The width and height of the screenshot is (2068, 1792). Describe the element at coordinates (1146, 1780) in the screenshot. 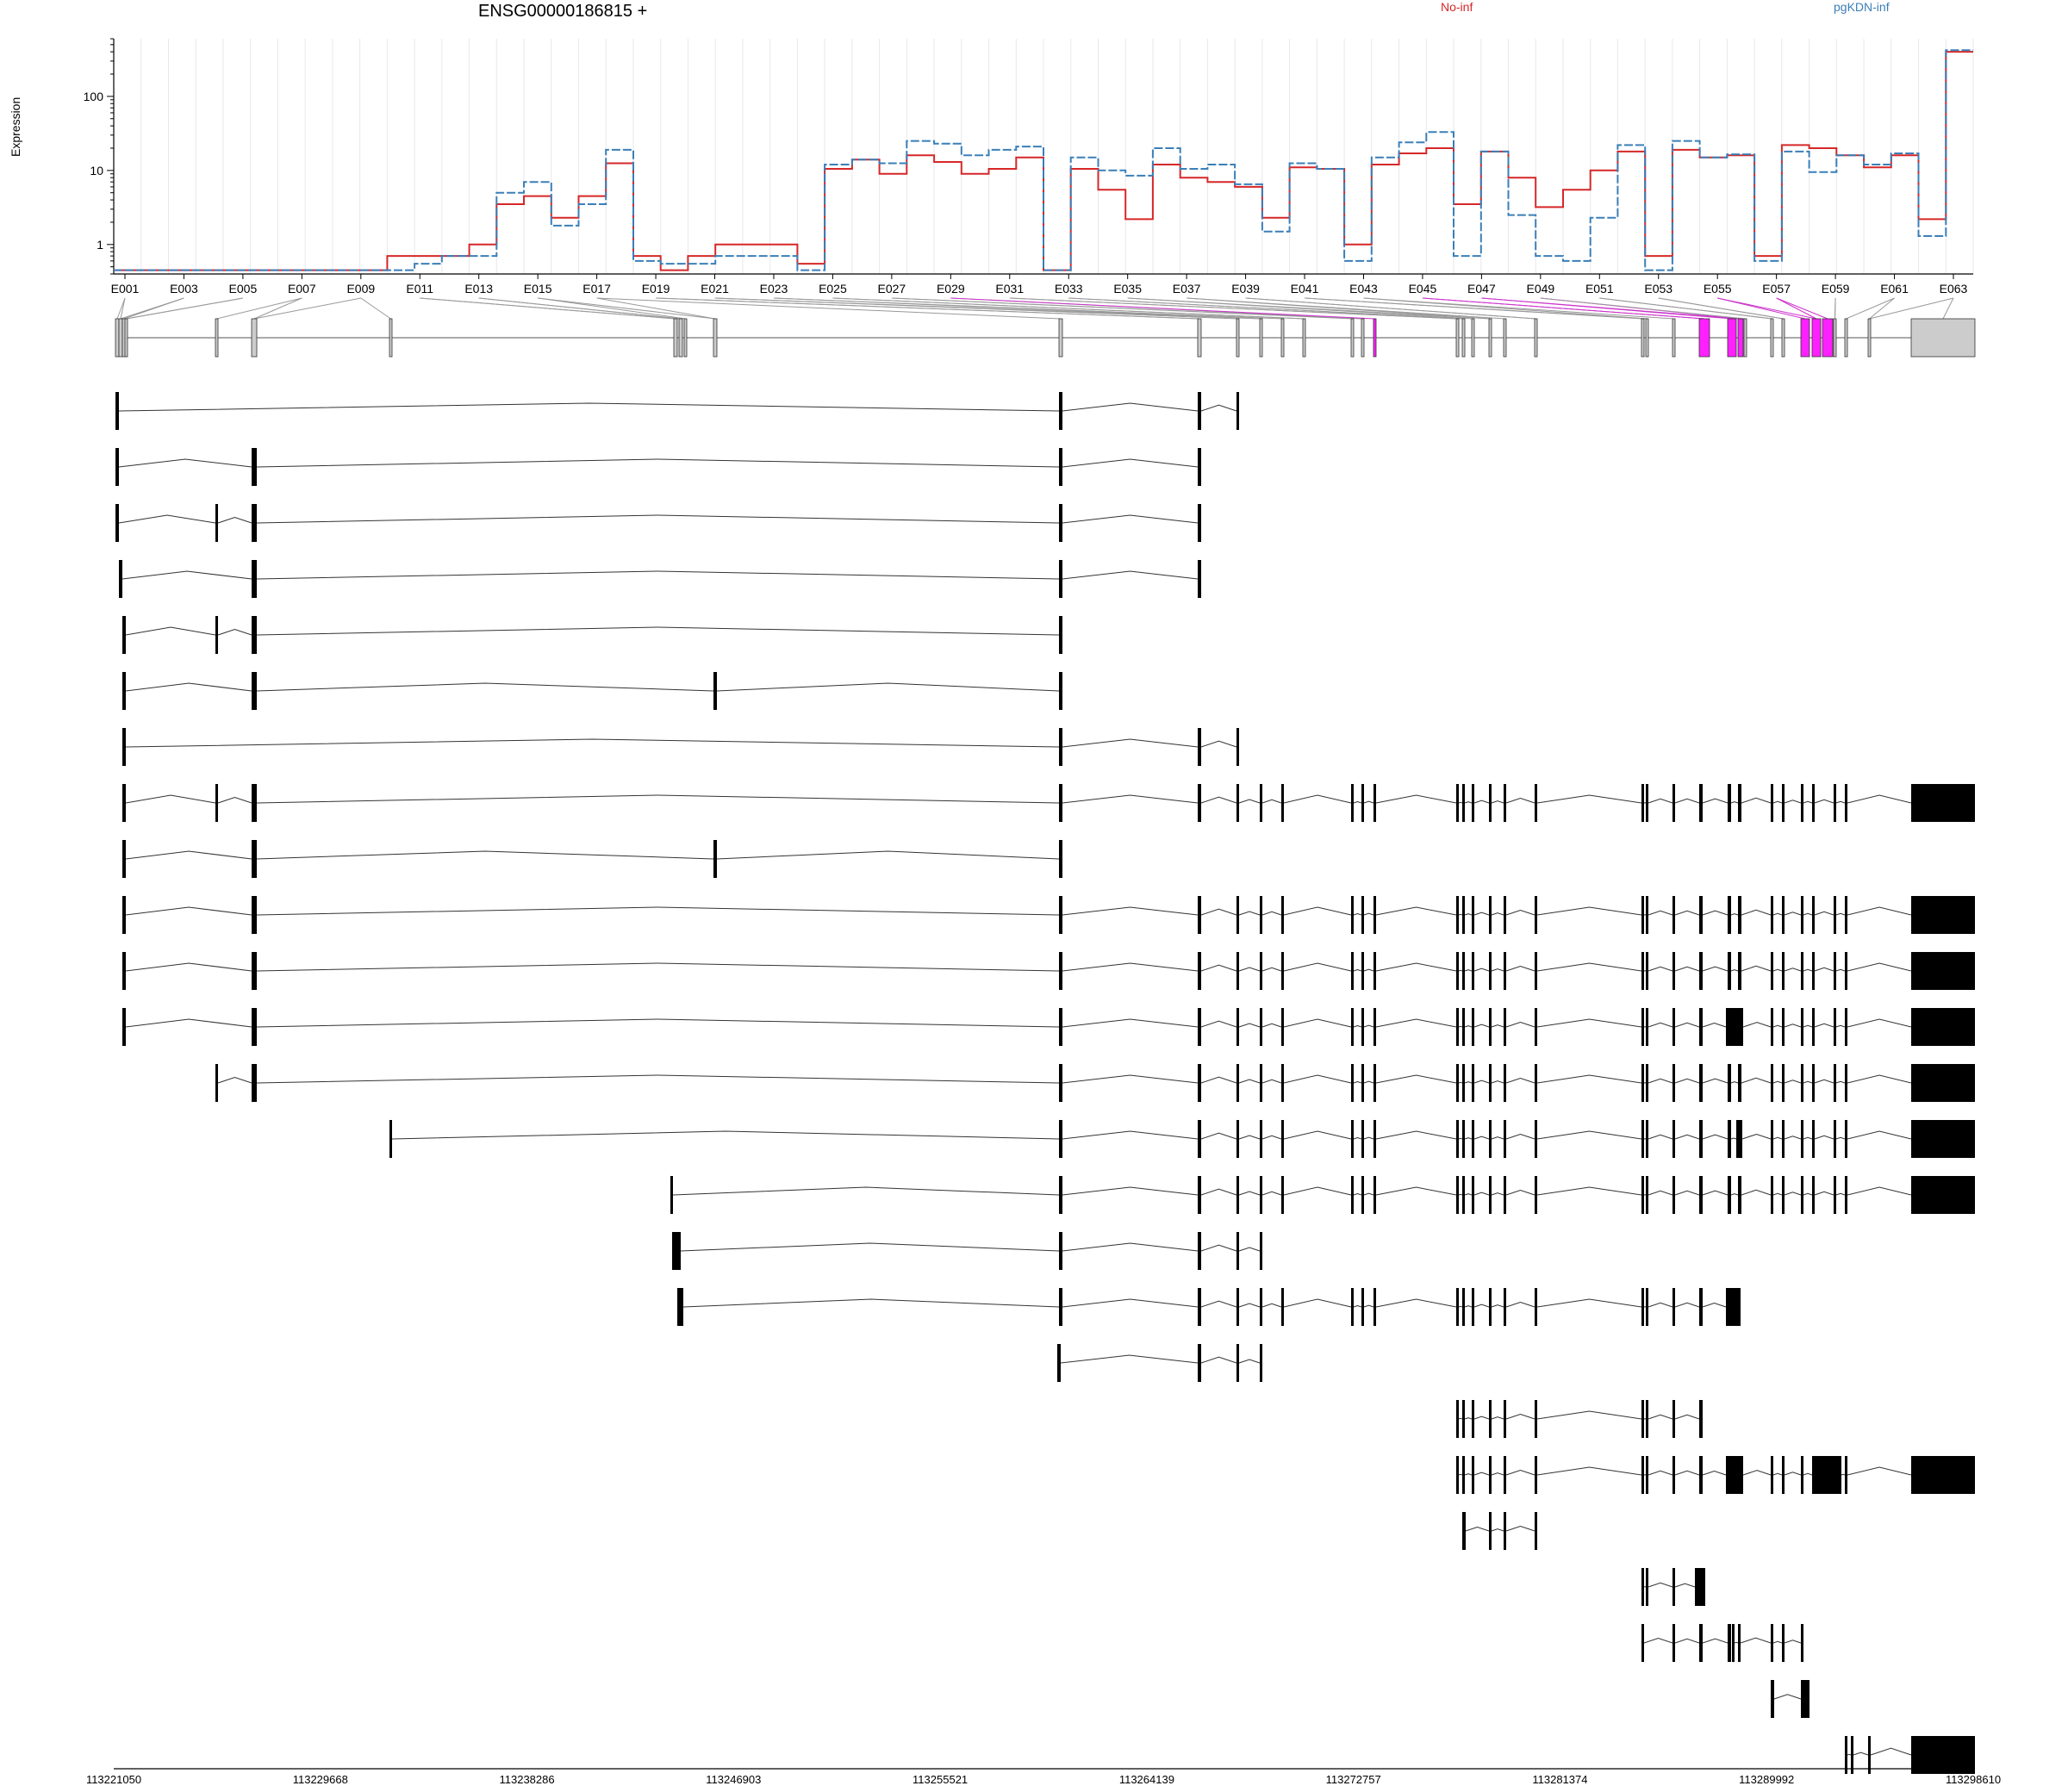

I see `genomic-tick-label: 113264139` at that location.